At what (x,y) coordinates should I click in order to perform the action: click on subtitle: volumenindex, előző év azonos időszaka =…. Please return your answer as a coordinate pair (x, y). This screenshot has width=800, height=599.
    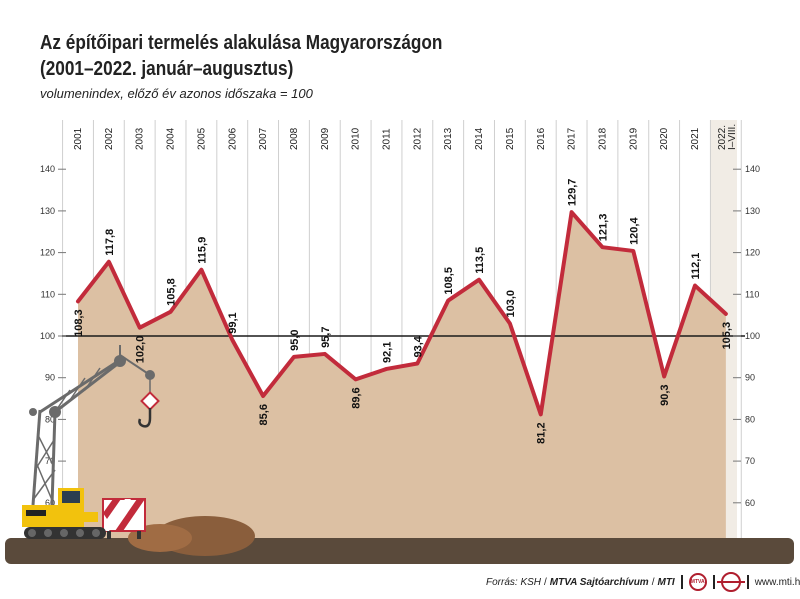
    Looking at the image, I should click on (176, 93).